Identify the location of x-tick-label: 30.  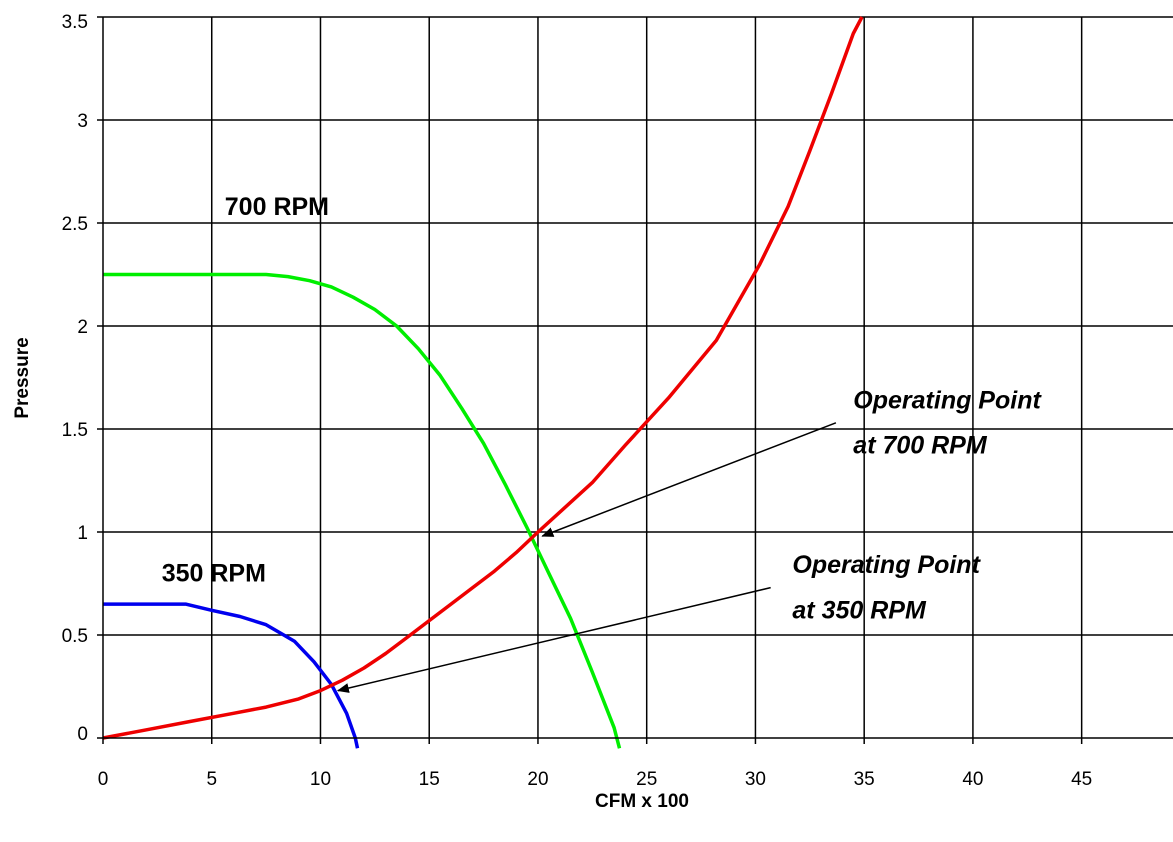
(755, 779).